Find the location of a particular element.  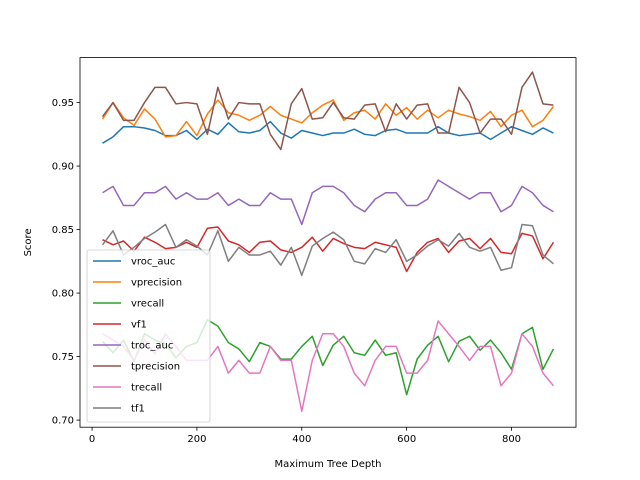

legend-label-vrecall: vrecall is located at coordinates (147, 304).